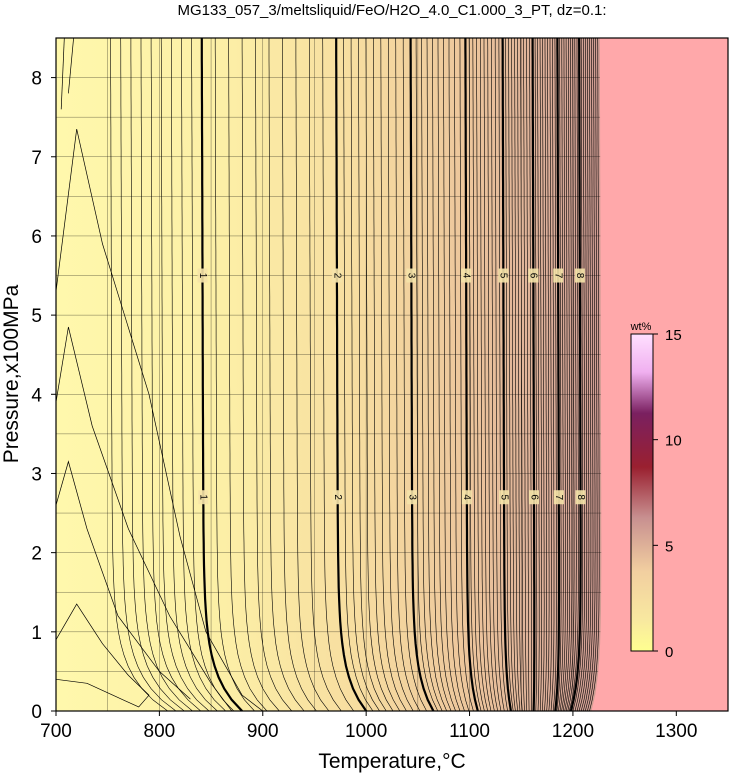 This screenshot has width=734, height=776. What do you see at coordinates (368, 726) in the screenshot?
I see `x-axis-ticks: 700 800 900 1000 1100 1200 1300` at bounding box center [368, 726].